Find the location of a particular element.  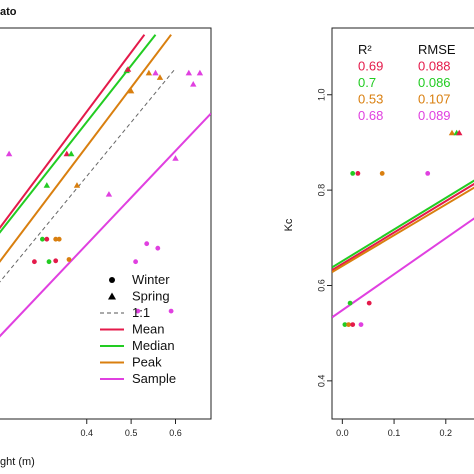

y-tick-label: 0.6 is located at coordinates (321, 285).